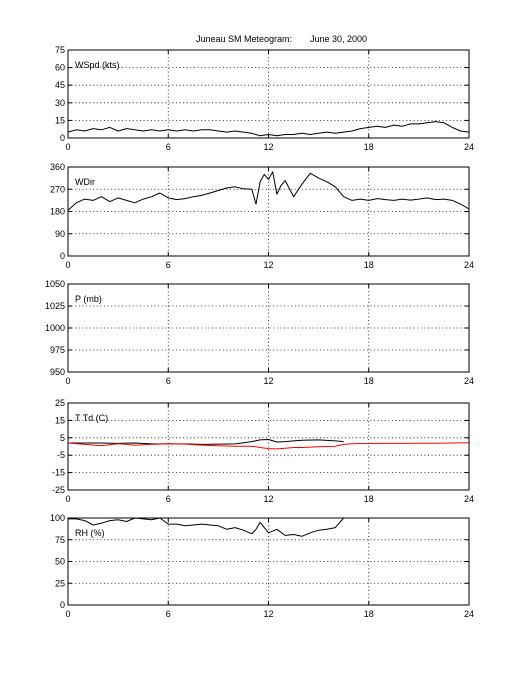  I want to click on panel-wind-direction: 0 90 180 270 360 0 6 12 18 24 WDir, so click(262, 216).